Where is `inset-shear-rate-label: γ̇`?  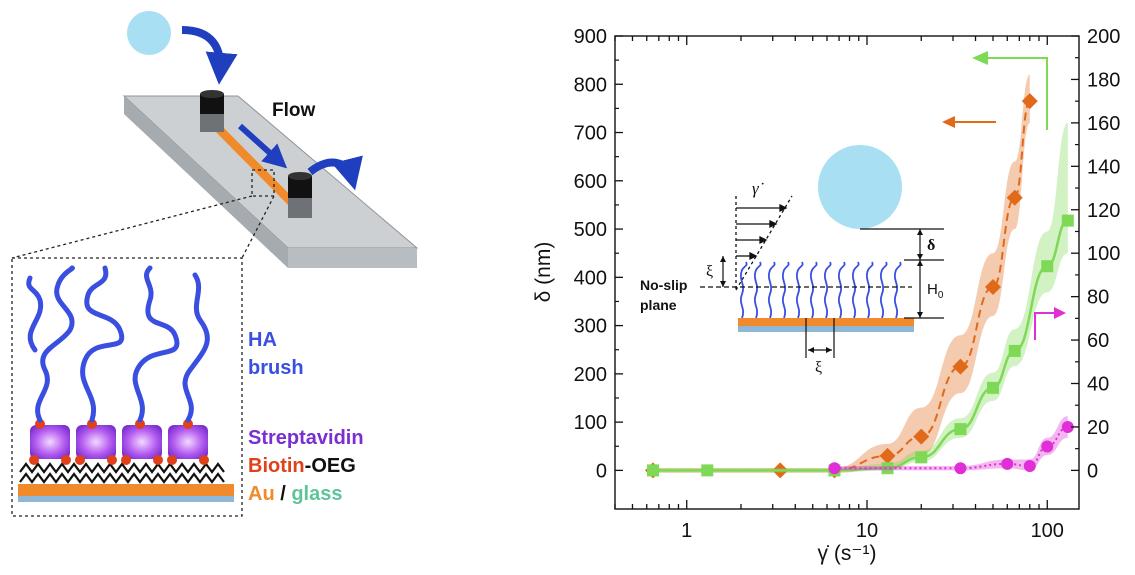
inset-shear-rate-label: γ̇ is located at coordinates (758, 188).